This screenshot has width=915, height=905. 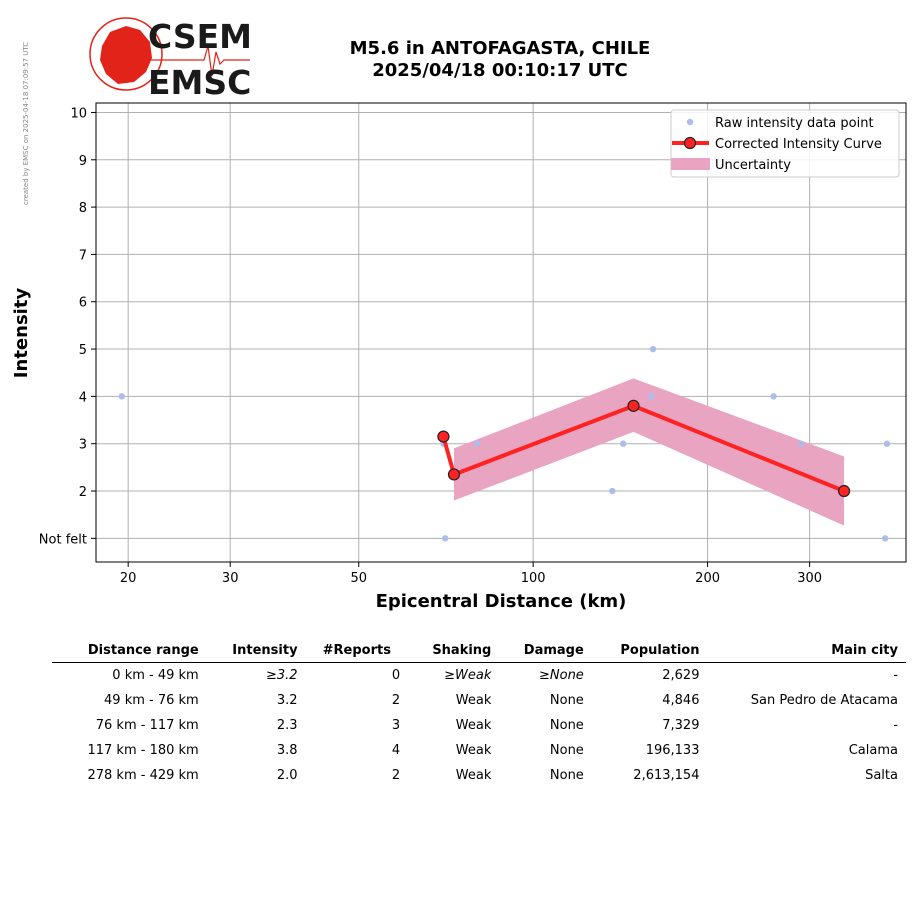 What do you see at coordinates (143, 750) in the screenshot?
I see `cell-distance-range: 117 km - 180 km` at bounding box center [143, 750].